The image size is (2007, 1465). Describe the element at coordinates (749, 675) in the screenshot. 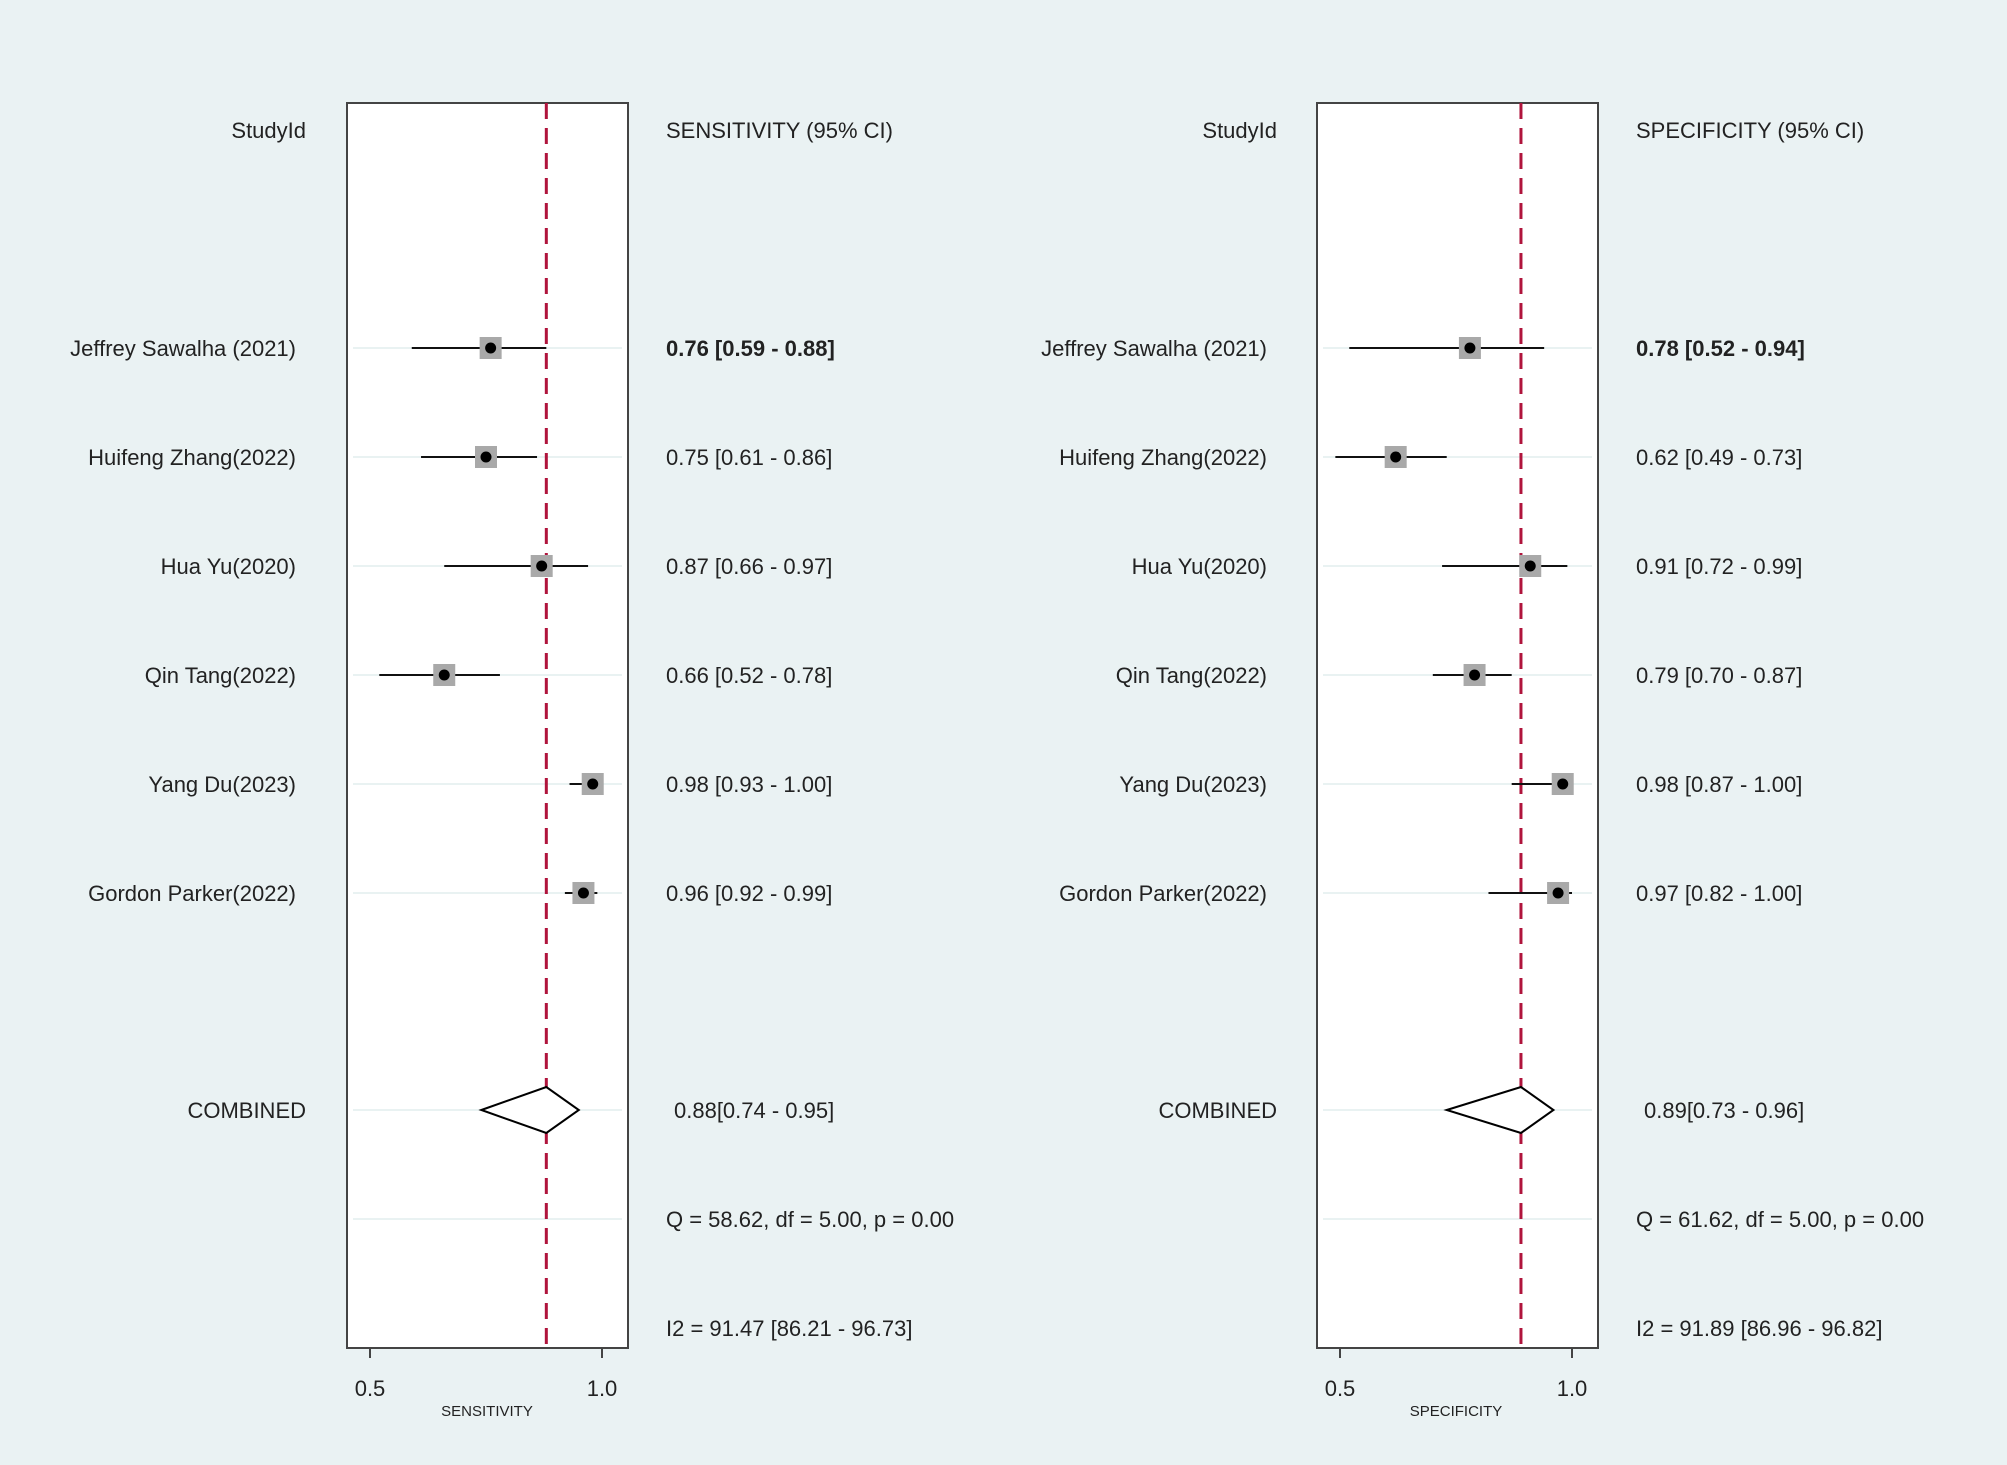

I see `study-estimate-label: 0.66 [0.52 - 0.78]` at that location.